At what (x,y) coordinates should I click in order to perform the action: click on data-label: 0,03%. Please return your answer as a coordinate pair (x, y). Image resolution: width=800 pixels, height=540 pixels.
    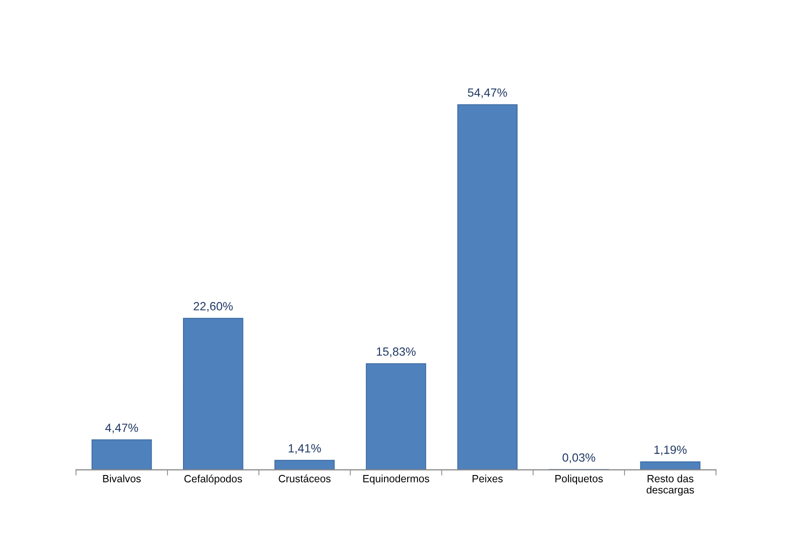
    Looking at the image, I should click on (579, 458).